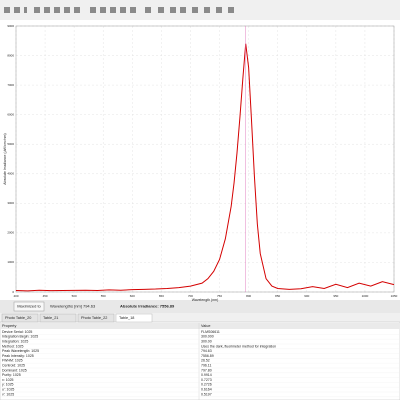 Image resolution: width=400 pixels, height=400 pixels. I want to click on table-cell: 0.9914, so click(206, 375).